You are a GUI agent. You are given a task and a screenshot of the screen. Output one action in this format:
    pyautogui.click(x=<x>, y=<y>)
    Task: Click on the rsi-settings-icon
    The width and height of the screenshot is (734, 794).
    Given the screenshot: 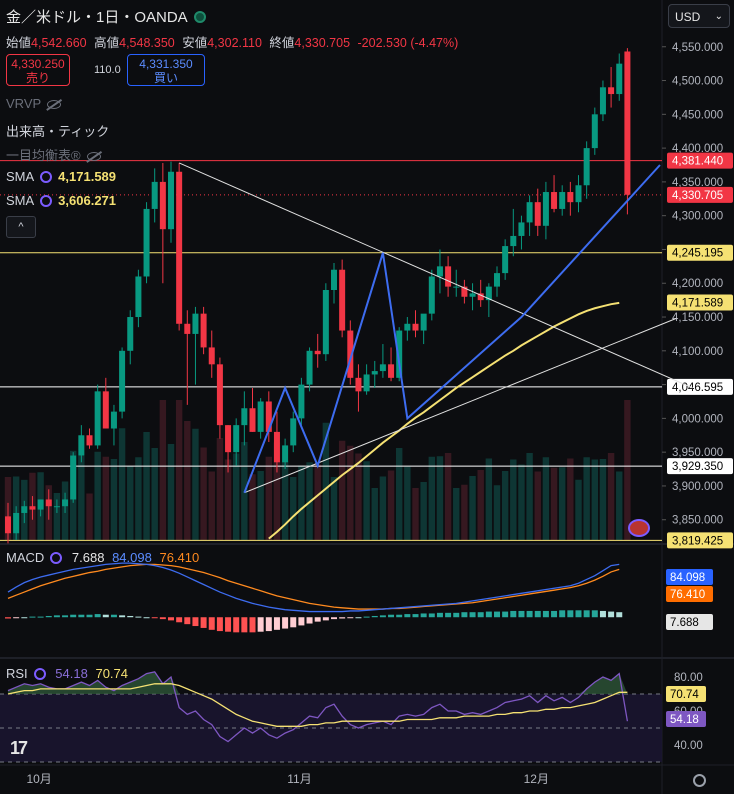 What is the action you would take?
    pyautogui.click(x=39, y=674)
    